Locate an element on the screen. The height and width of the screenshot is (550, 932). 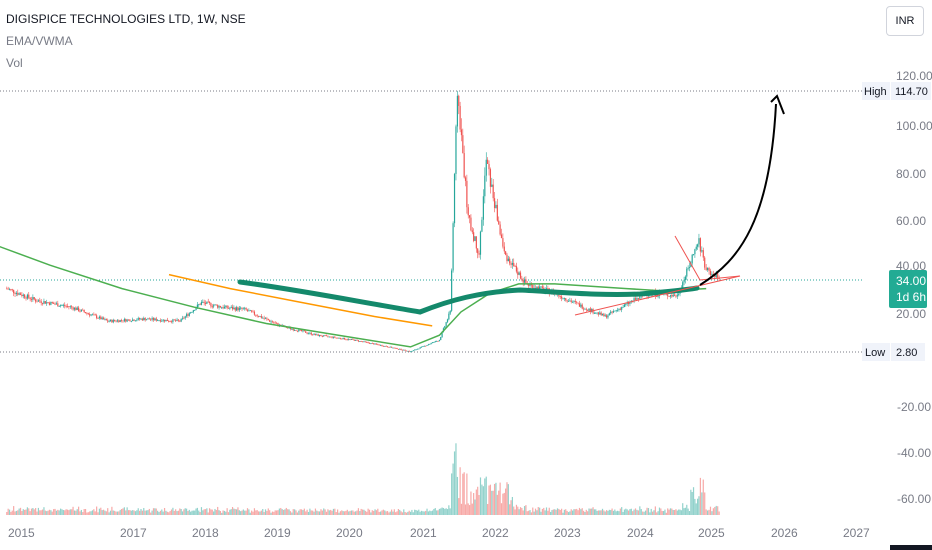
triangle-drawing is located at coordinates (707, 258).